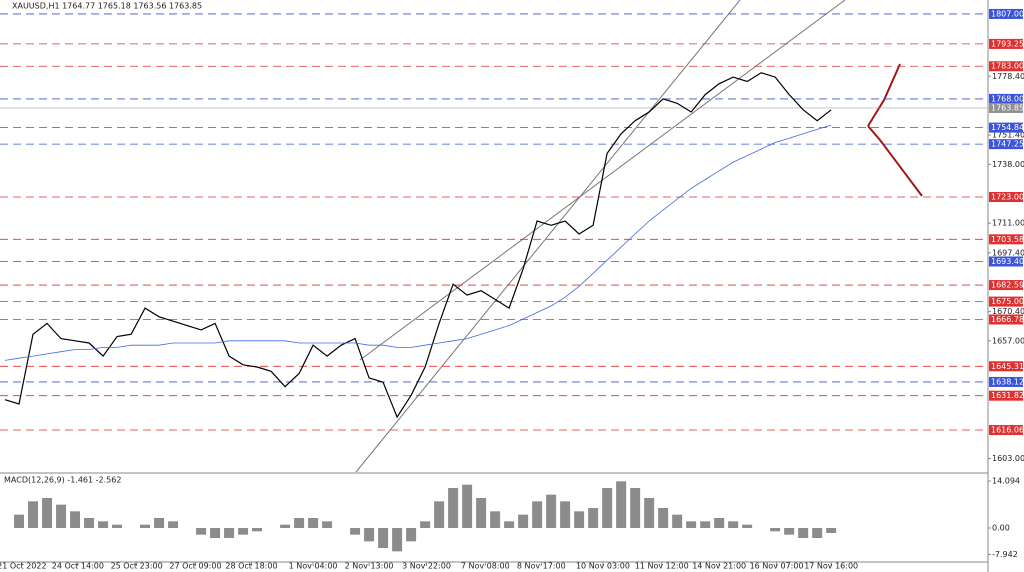  I want to click on y-tick-label: 1670.40, so click(1008, 311).